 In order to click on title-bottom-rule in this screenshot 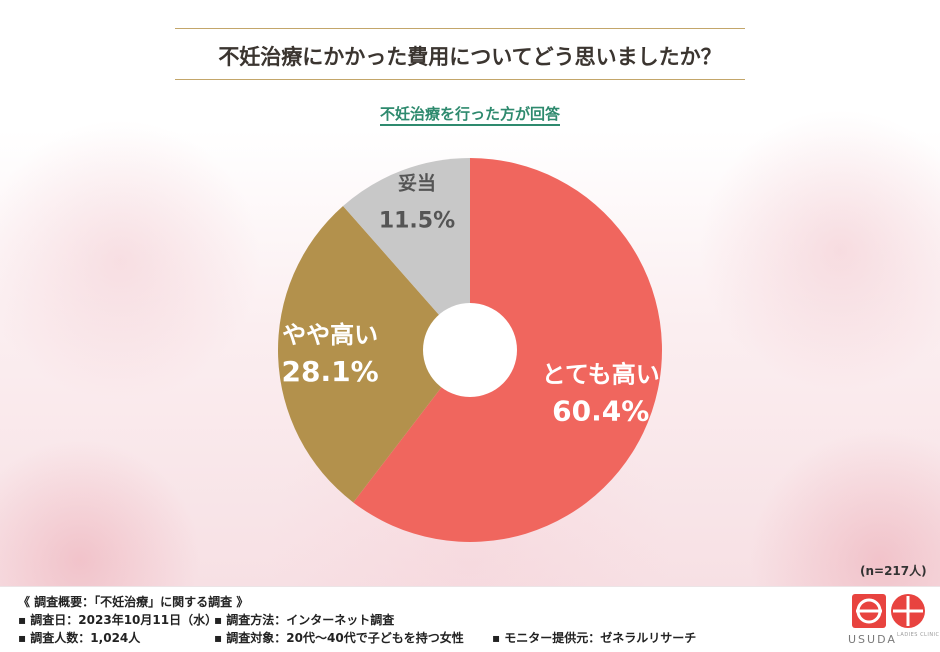, I will do `click(460, 79)`.